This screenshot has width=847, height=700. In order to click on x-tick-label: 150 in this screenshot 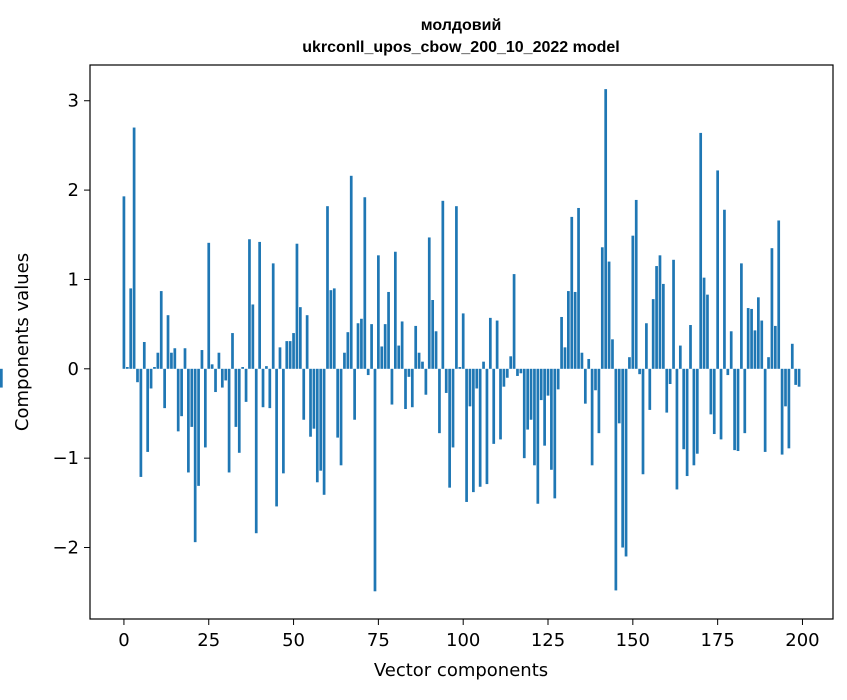, I will do `click(633, 640)`.